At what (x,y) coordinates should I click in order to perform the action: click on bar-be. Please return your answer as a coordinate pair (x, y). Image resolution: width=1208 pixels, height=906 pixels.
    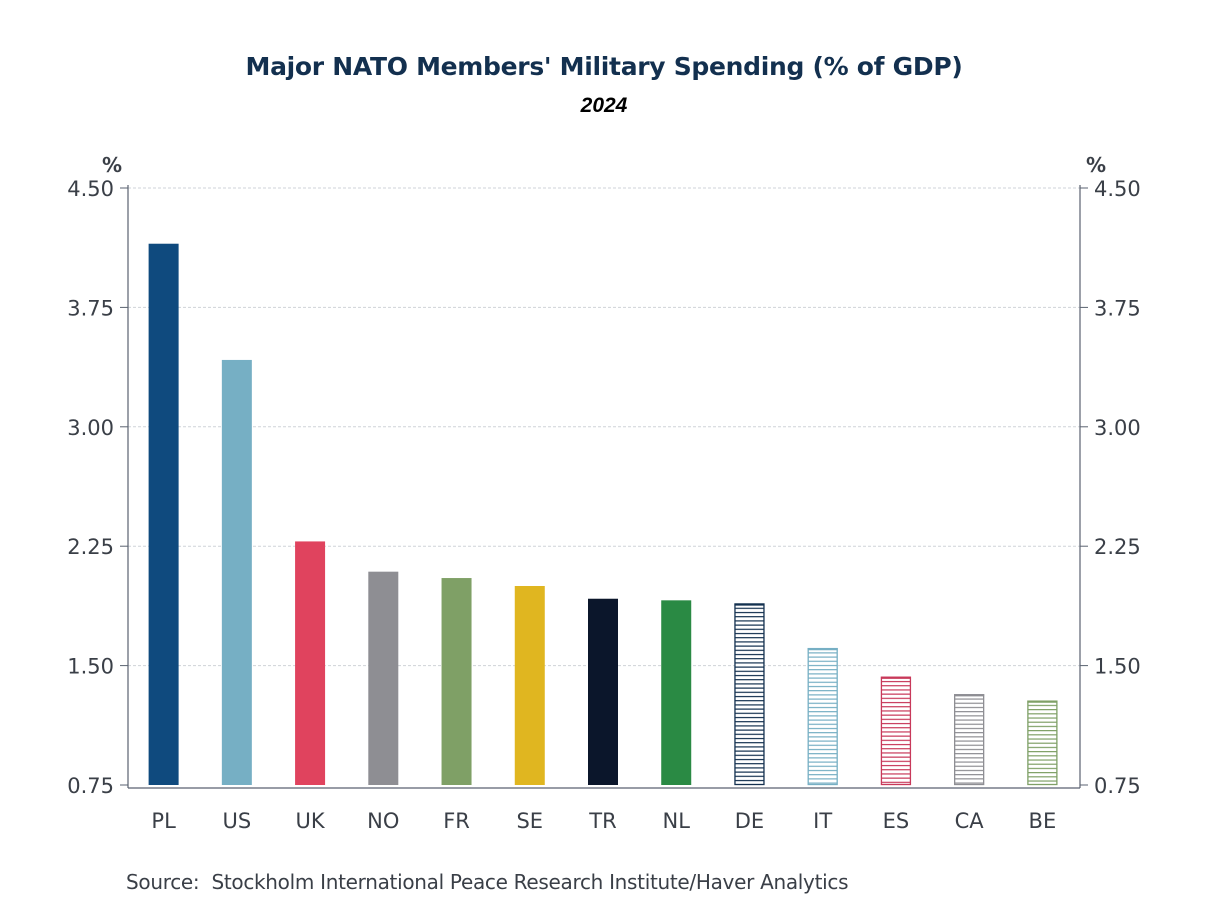
    Looking at the image, I should click on (1042, 743).